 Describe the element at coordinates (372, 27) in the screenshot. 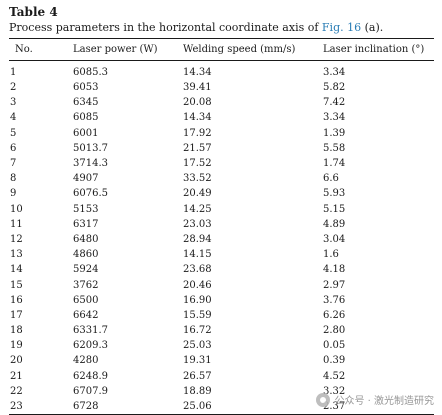

I see `caption-suffix: (a).` at that location.